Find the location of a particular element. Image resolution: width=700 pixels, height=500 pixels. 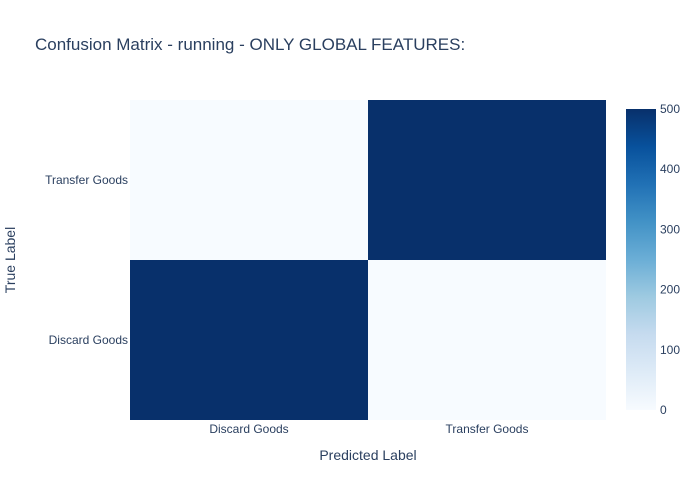

y-axis-ticks: Discard Goods Transfer Goods is located at coordinates (86, 260).